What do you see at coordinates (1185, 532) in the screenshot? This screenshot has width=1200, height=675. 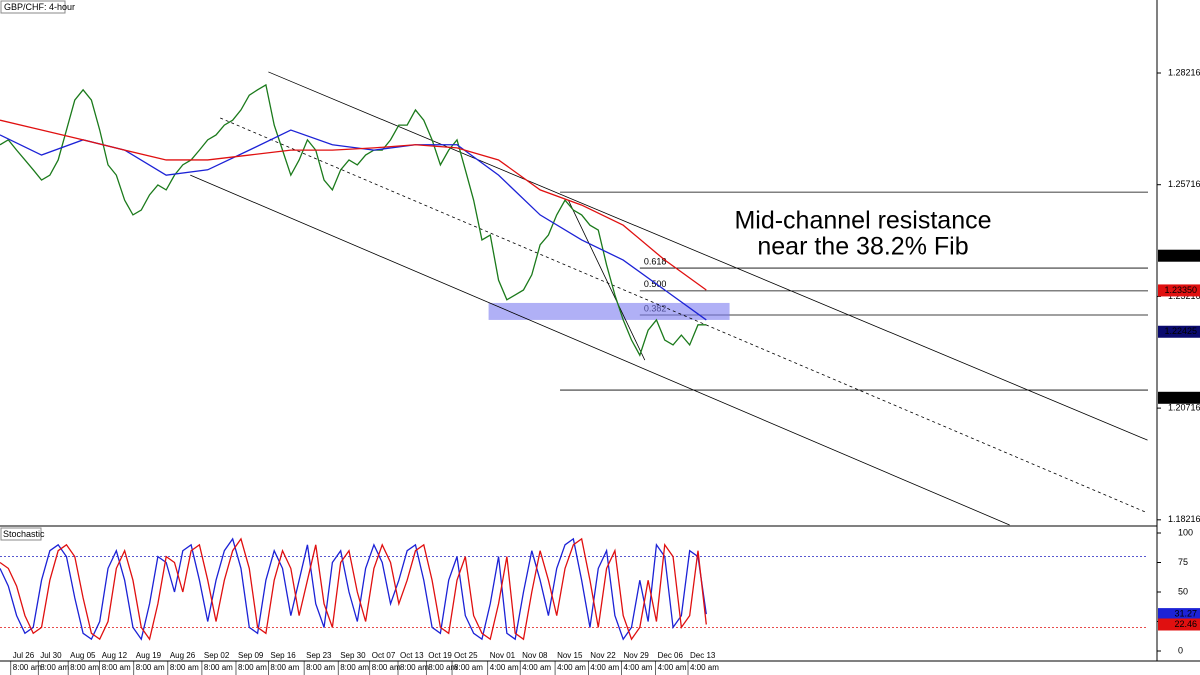 I see `y-tick-label: 100` at bounding box center [1185, 532].